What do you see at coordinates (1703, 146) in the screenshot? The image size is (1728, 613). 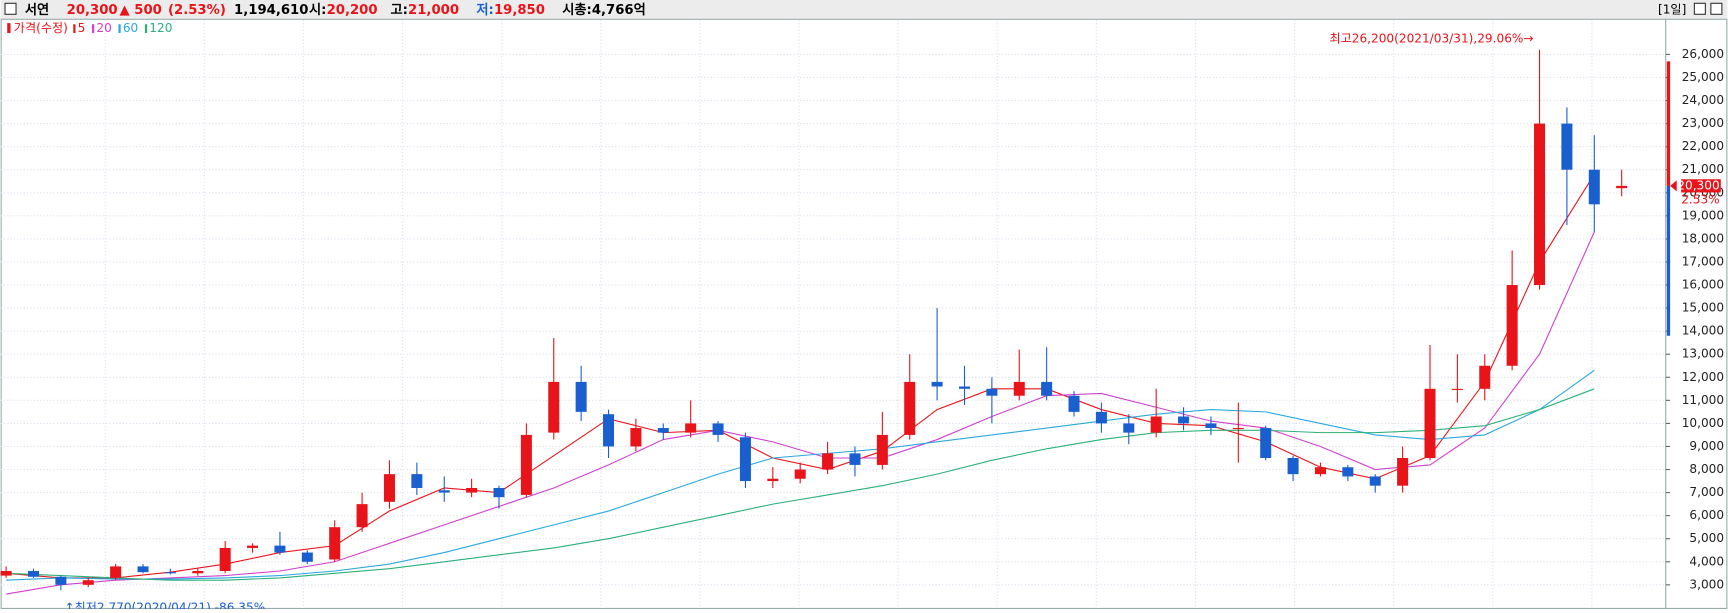 I see `y-tick-label: 22,000` at bounding box center [1703, 146].